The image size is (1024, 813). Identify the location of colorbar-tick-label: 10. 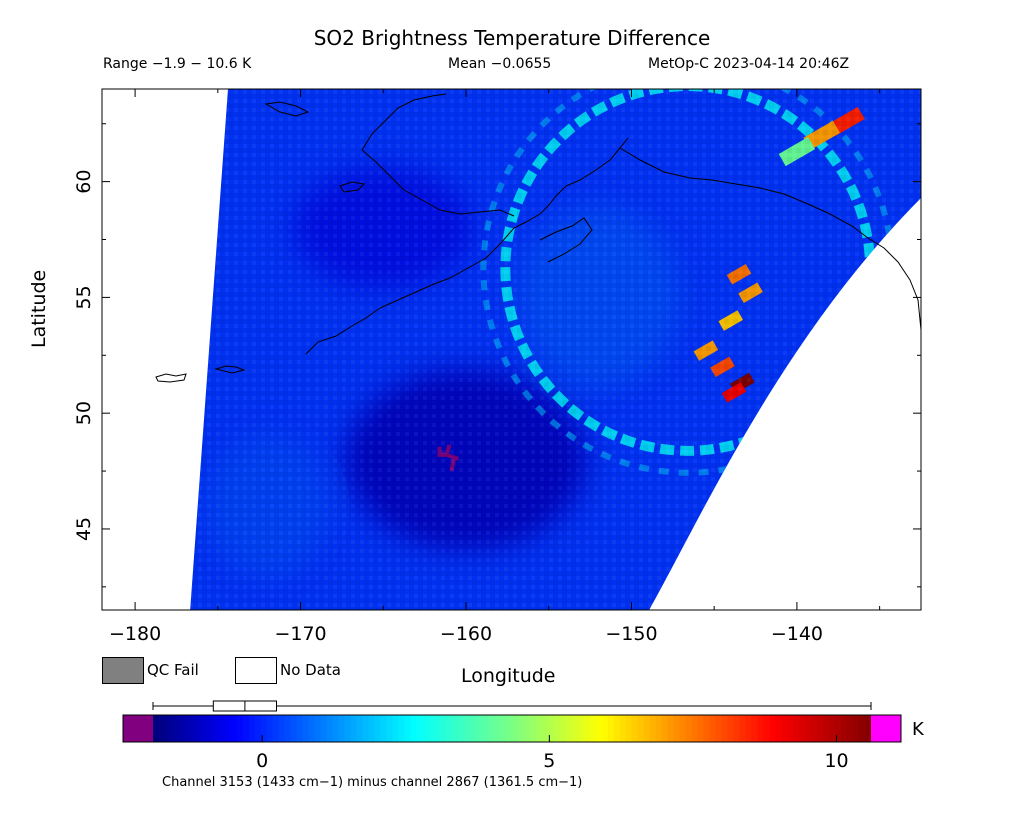
(836, 761).